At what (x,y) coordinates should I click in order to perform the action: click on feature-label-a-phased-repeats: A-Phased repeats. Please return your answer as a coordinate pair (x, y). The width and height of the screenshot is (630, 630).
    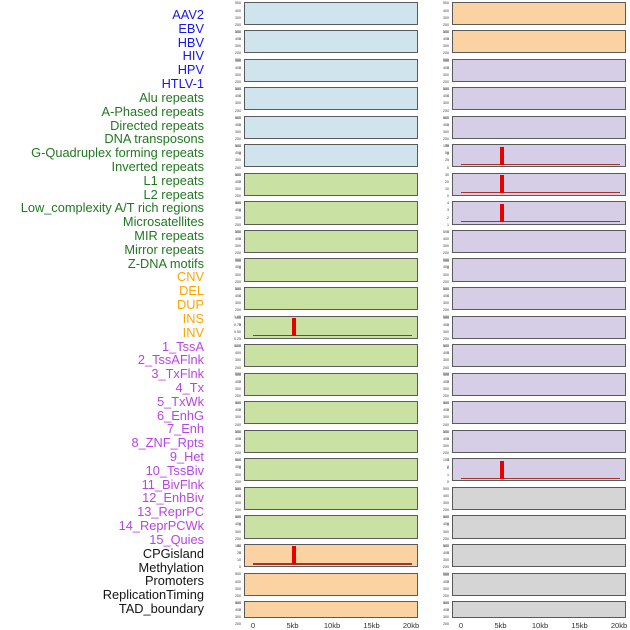
    Looking at the image, I should click on (152, 111).